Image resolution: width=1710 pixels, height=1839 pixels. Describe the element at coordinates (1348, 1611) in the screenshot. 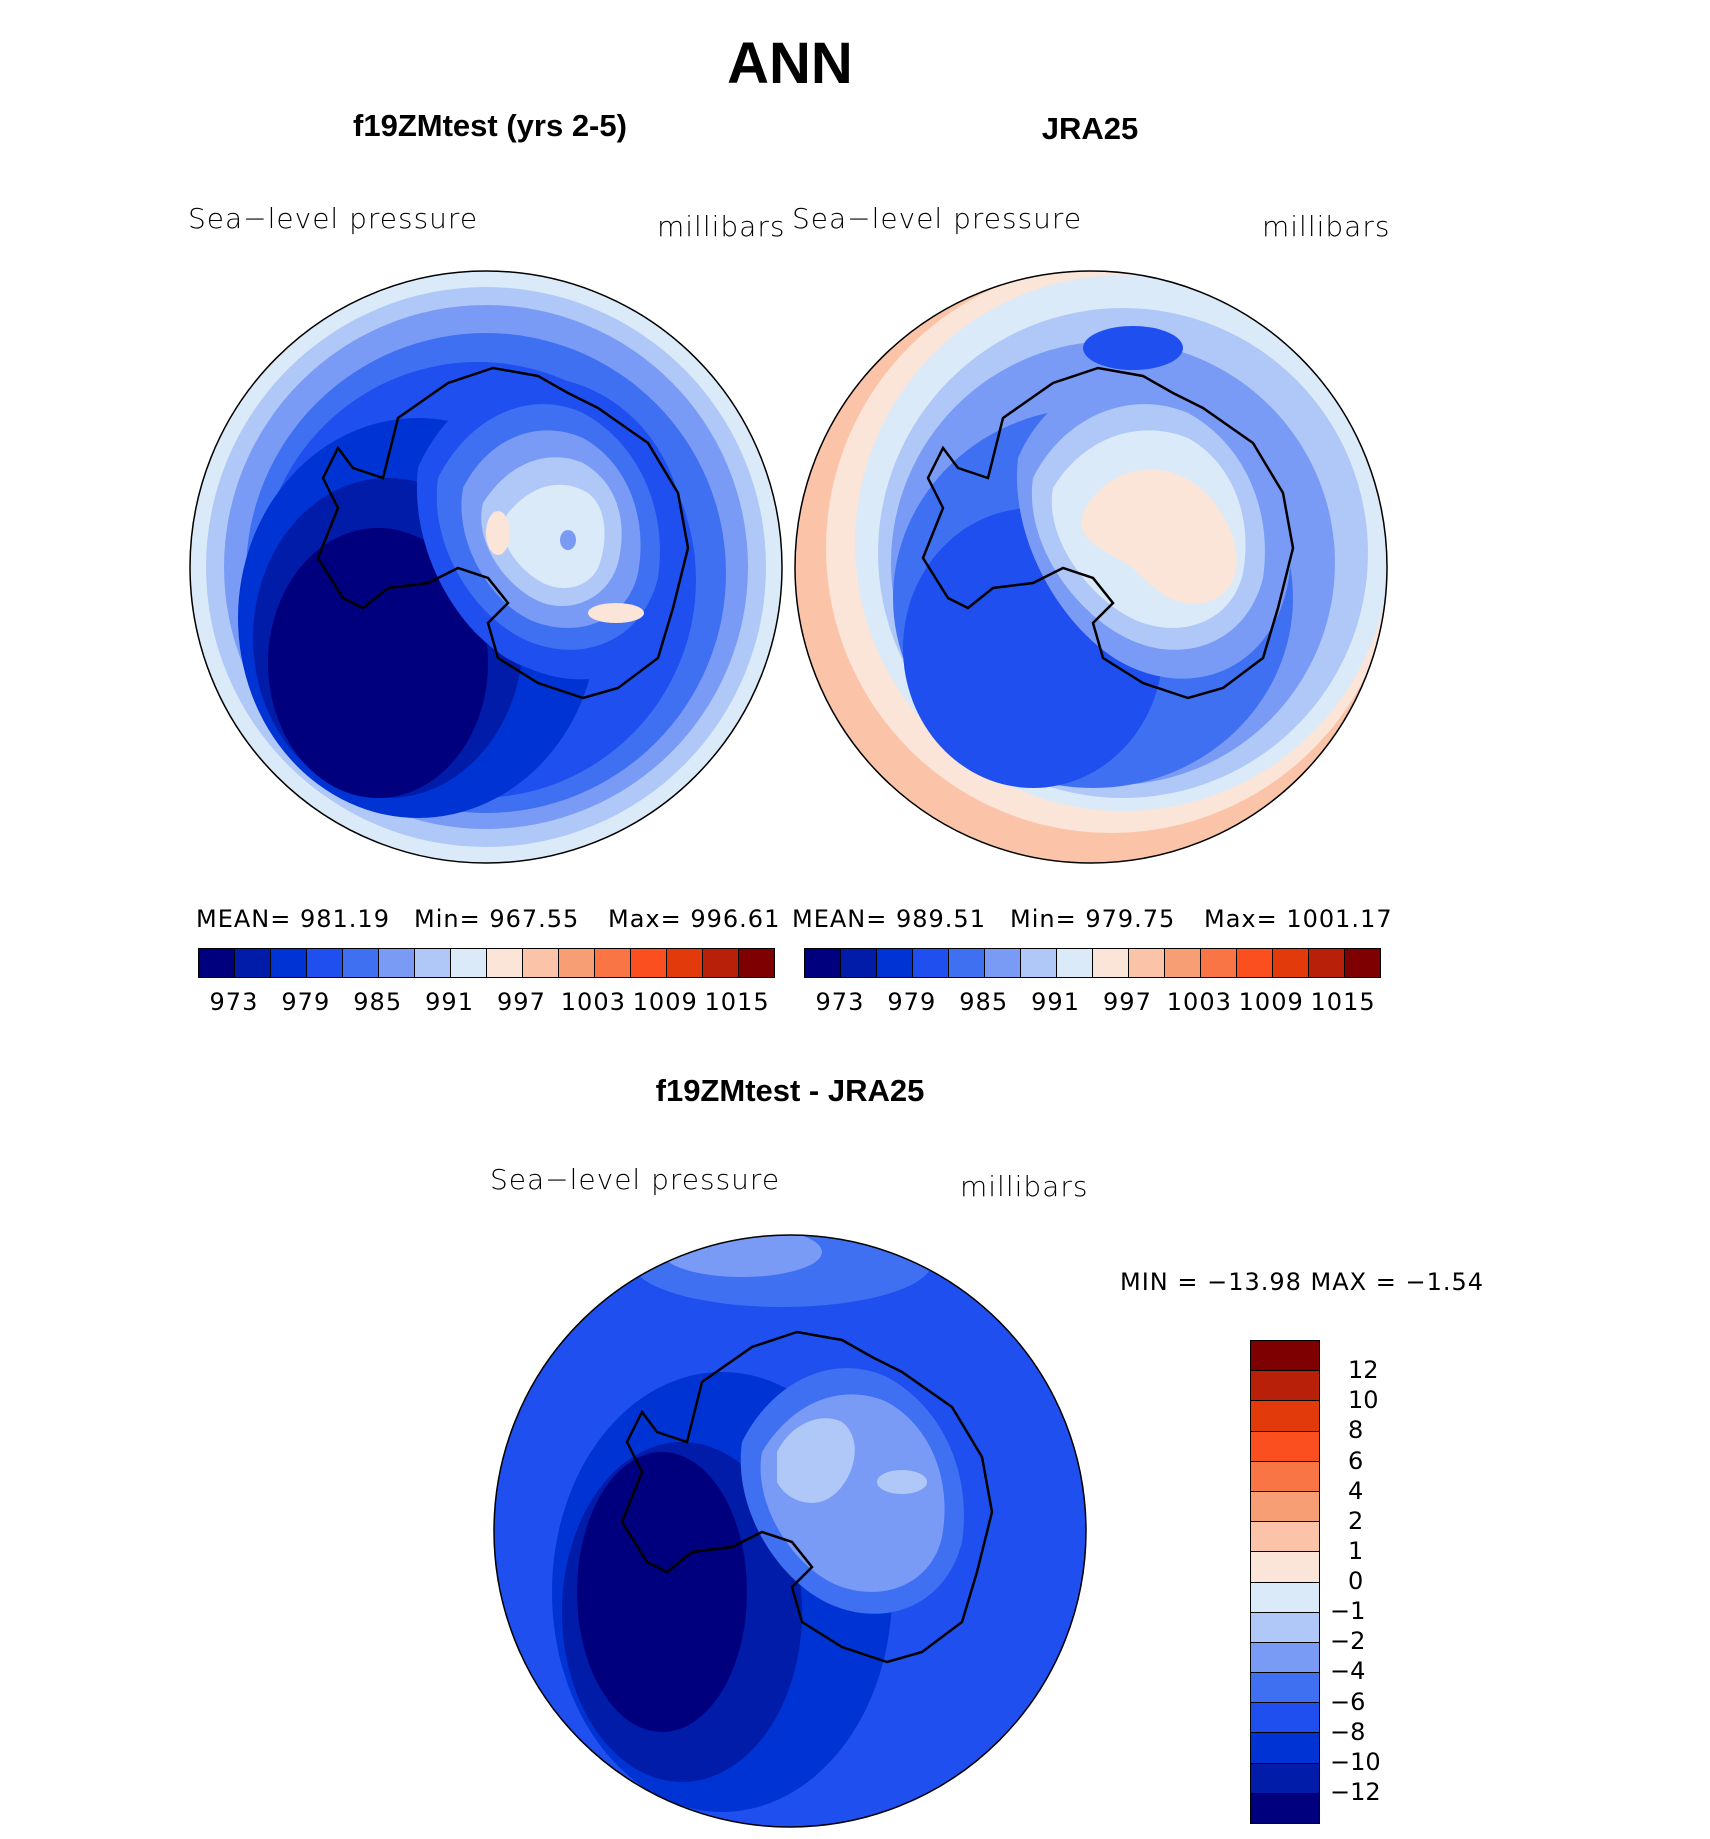

I see `colorbar-tick-label: −1` at that location.